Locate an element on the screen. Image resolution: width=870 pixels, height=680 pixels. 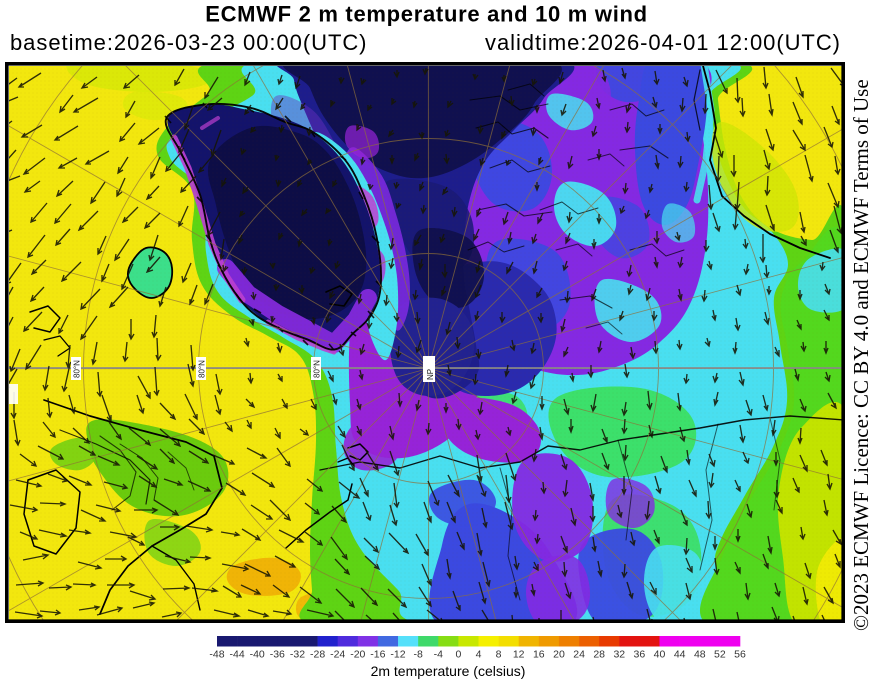
svg-text: -44 is located at coordinates (237, 655).